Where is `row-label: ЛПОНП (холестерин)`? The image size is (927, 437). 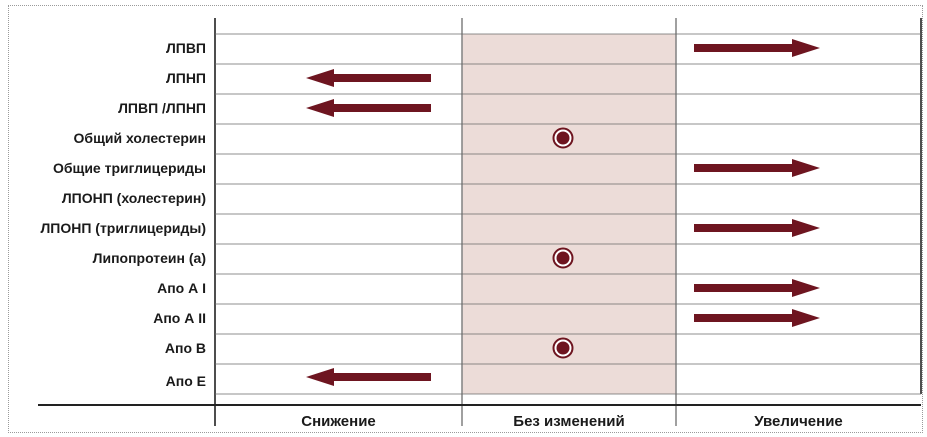 row-label: ЛПОНП (холестерин) is located at coordinates (134, 198).